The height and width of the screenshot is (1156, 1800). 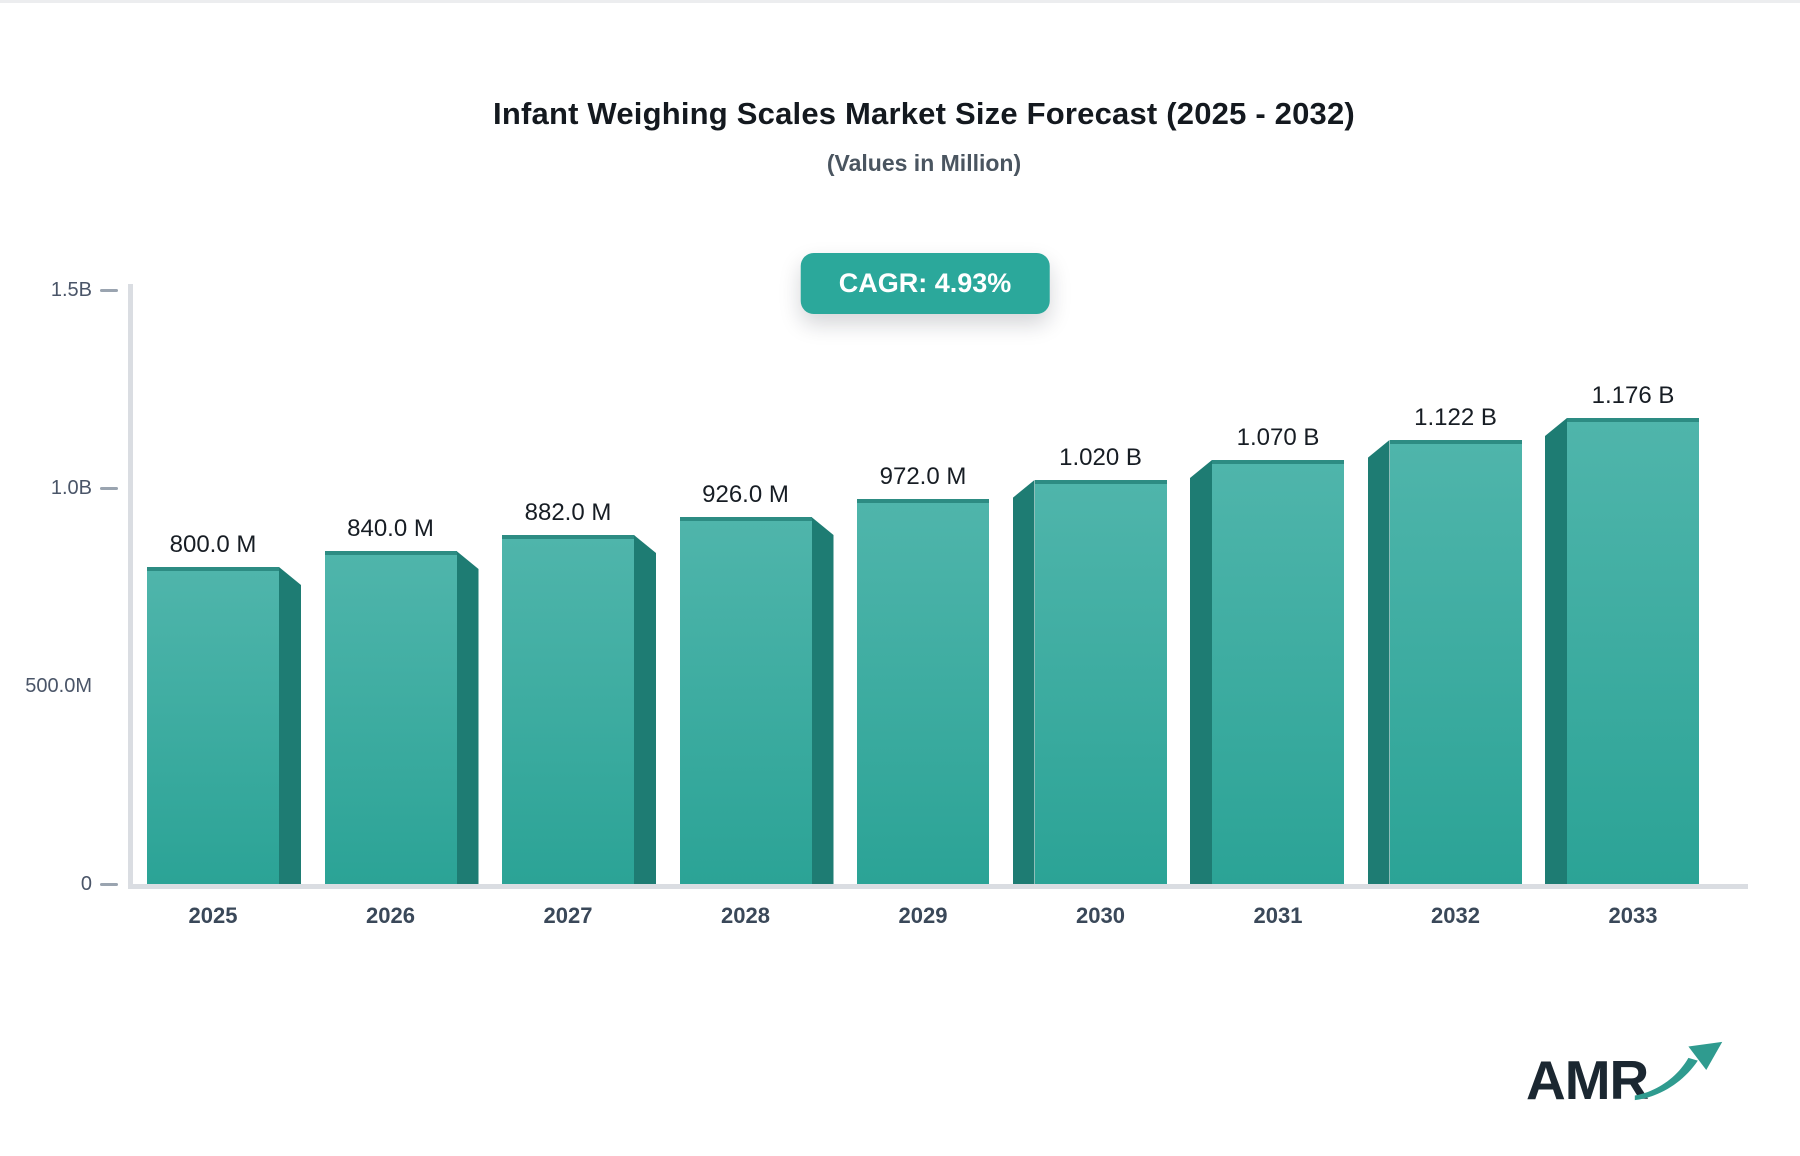 I want to click on bar-2027, so click(x=579, y=709).